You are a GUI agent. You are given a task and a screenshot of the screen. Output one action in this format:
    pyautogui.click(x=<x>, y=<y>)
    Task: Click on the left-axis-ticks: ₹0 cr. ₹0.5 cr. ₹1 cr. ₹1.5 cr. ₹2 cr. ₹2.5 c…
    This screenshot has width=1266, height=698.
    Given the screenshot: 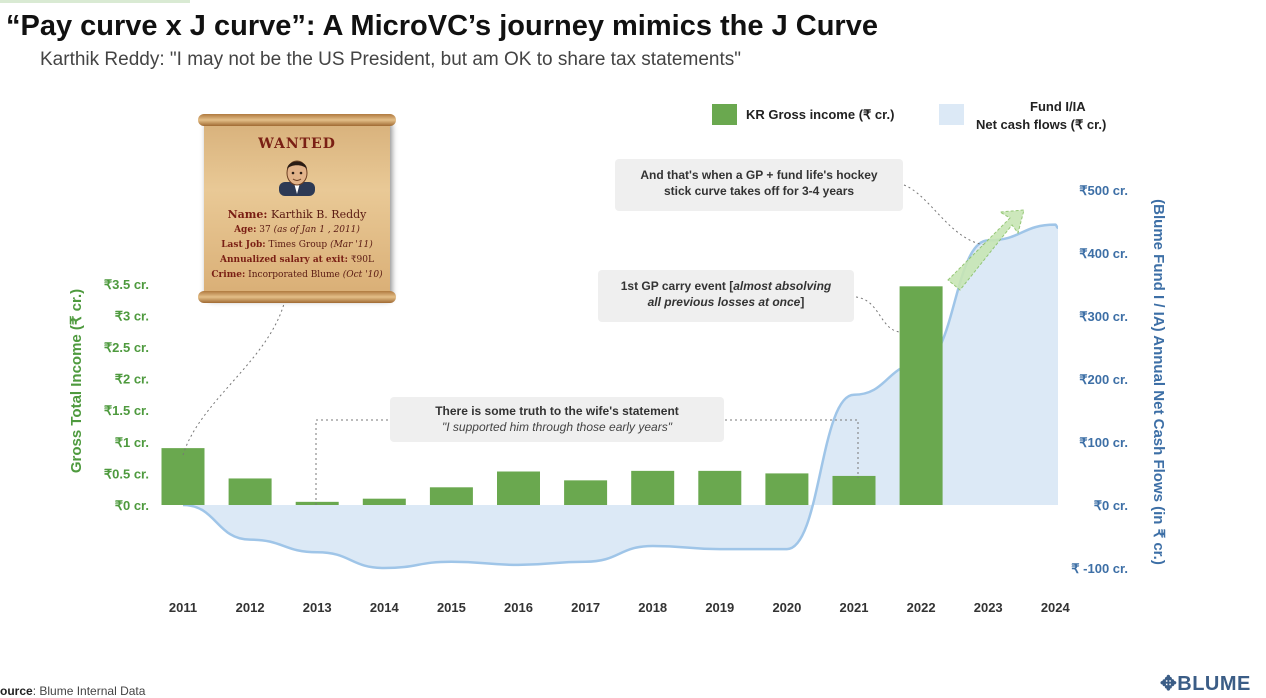 What is the action you would take?
    pyautogui.click(x=126, y=395)
    